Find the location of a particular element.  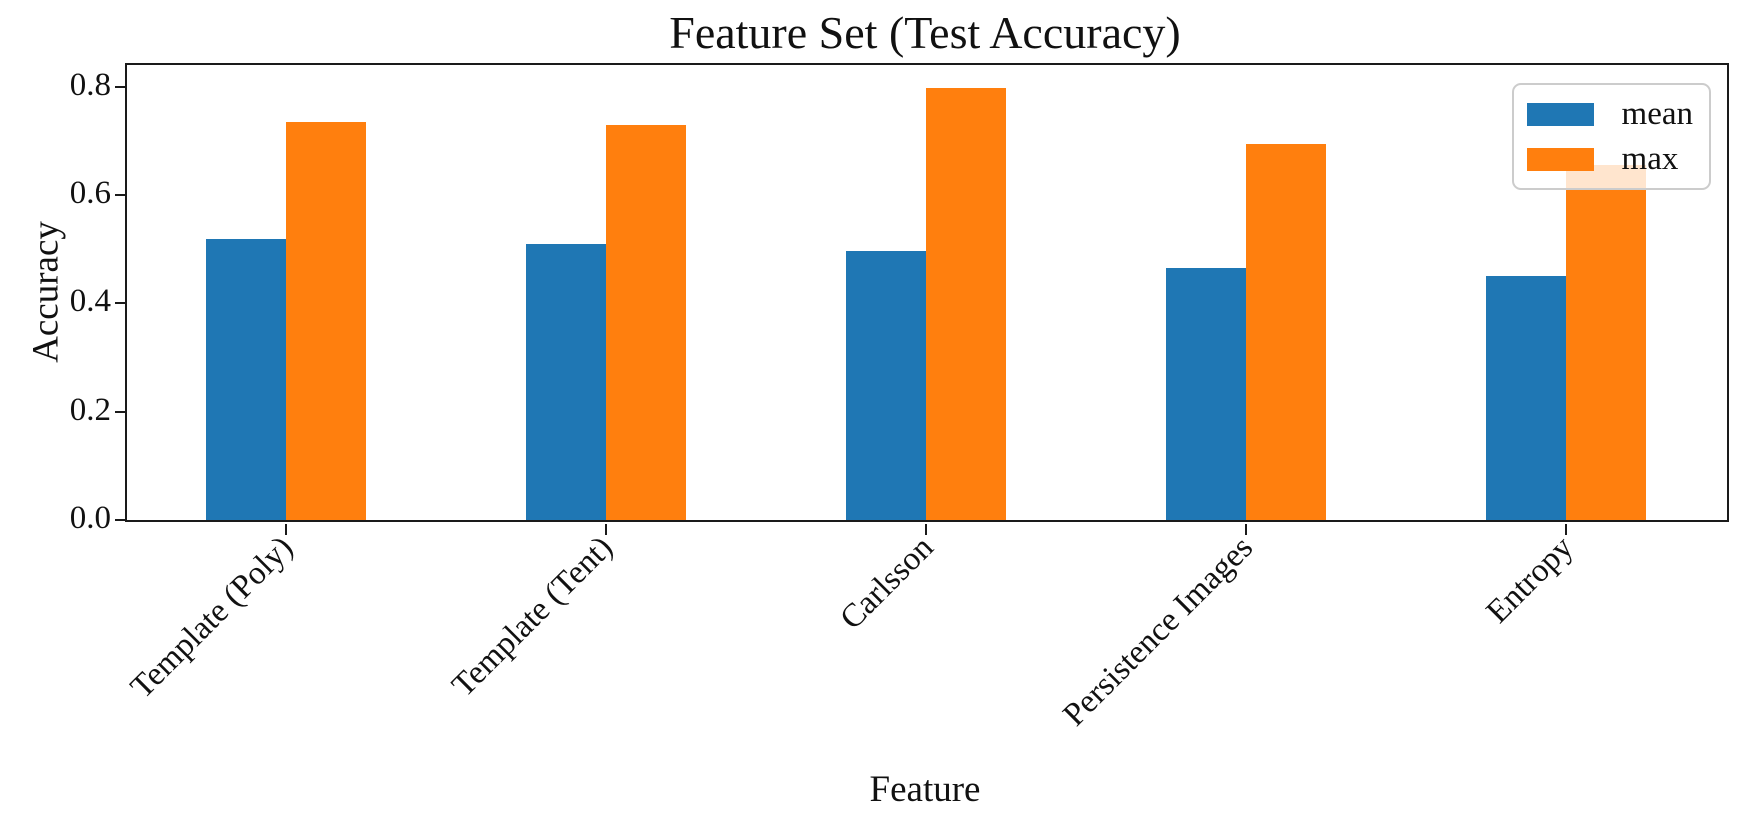

bar-max-entropy is located at coordinates (1606, 342).